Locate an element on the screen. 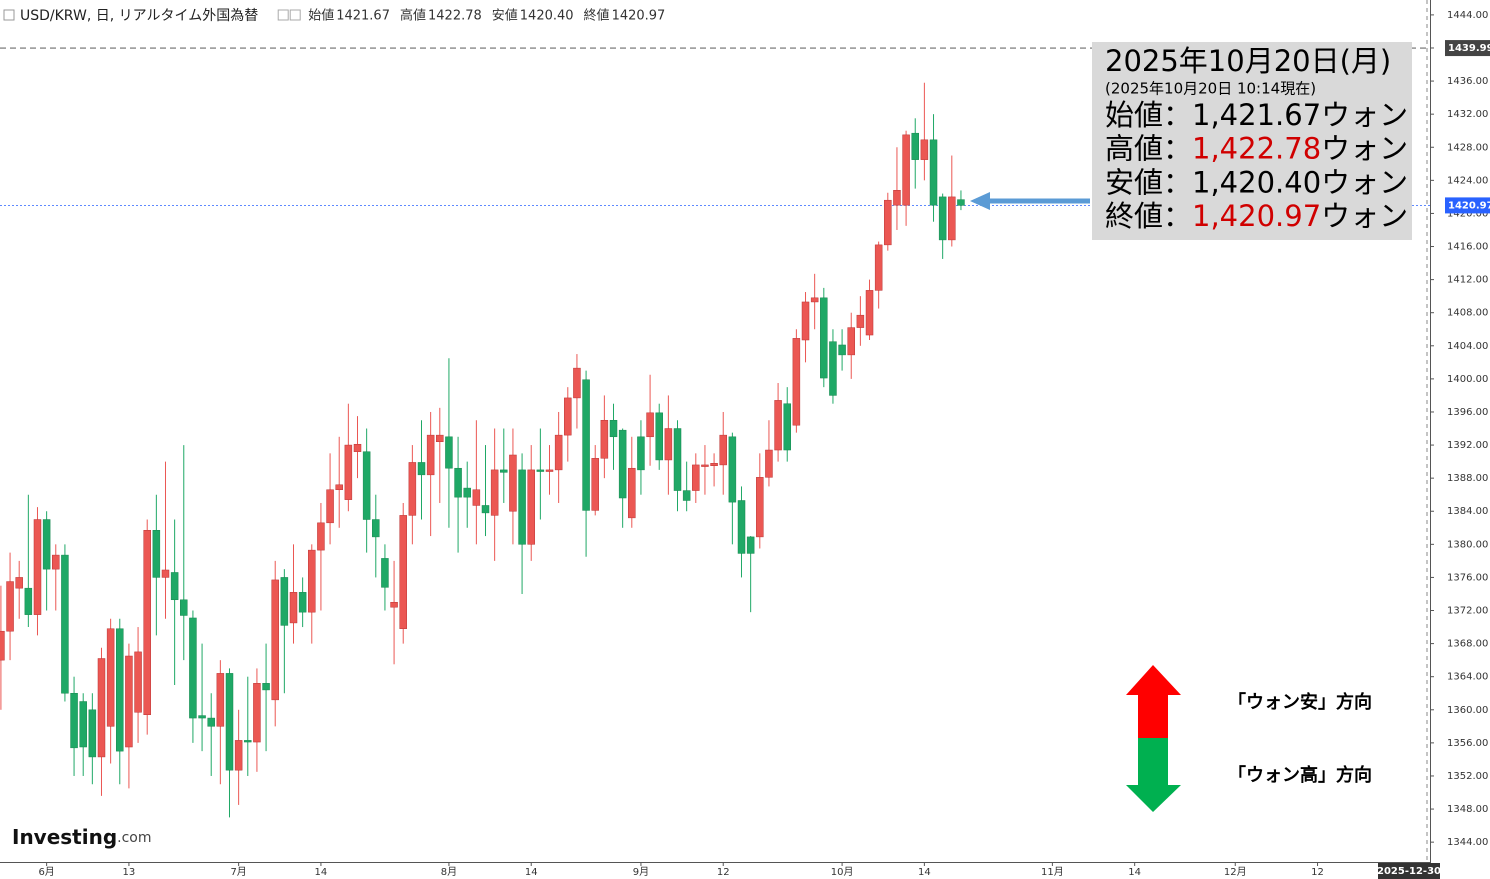 The image size is (1490, 879). y-tick-label: 1380.00 is located at coordinates (1467, 544).